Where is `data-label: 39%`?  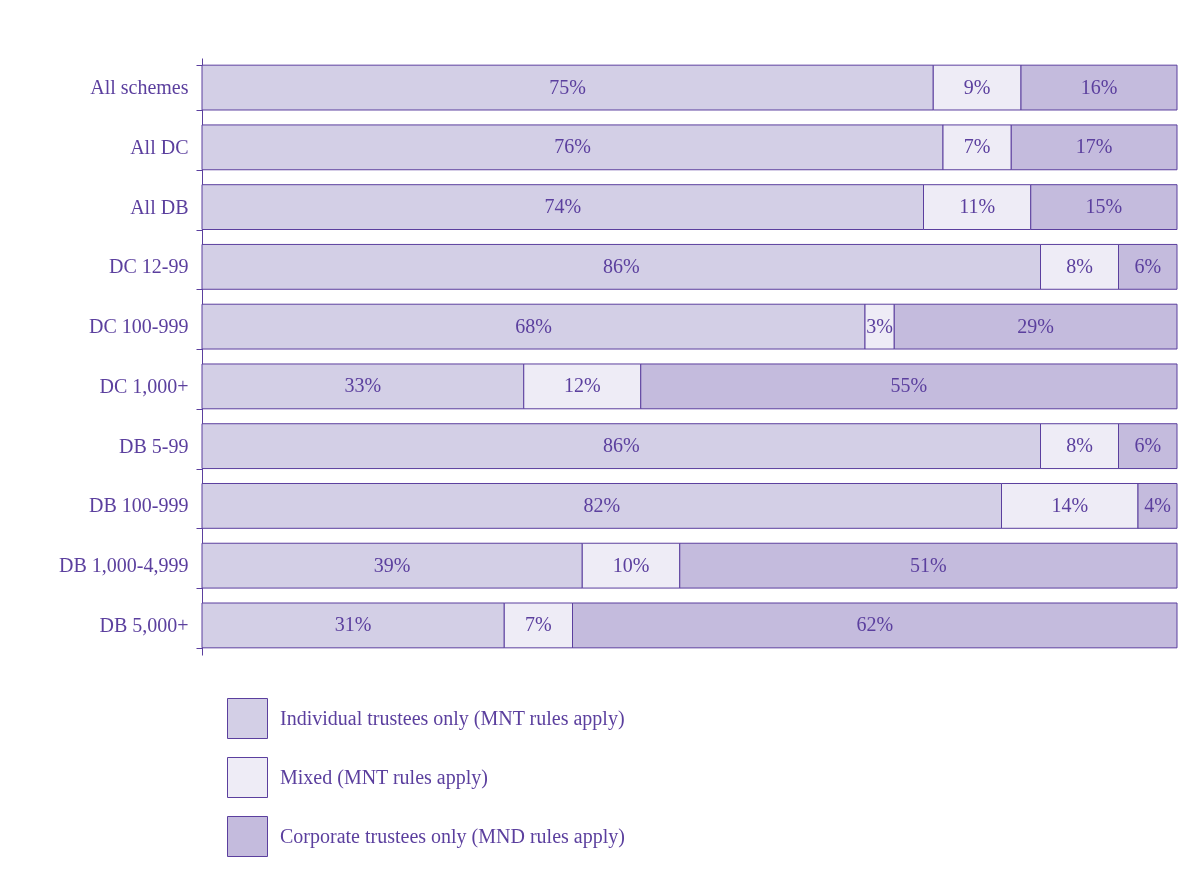
data-label: 39% is located at coordinates (392, 564).